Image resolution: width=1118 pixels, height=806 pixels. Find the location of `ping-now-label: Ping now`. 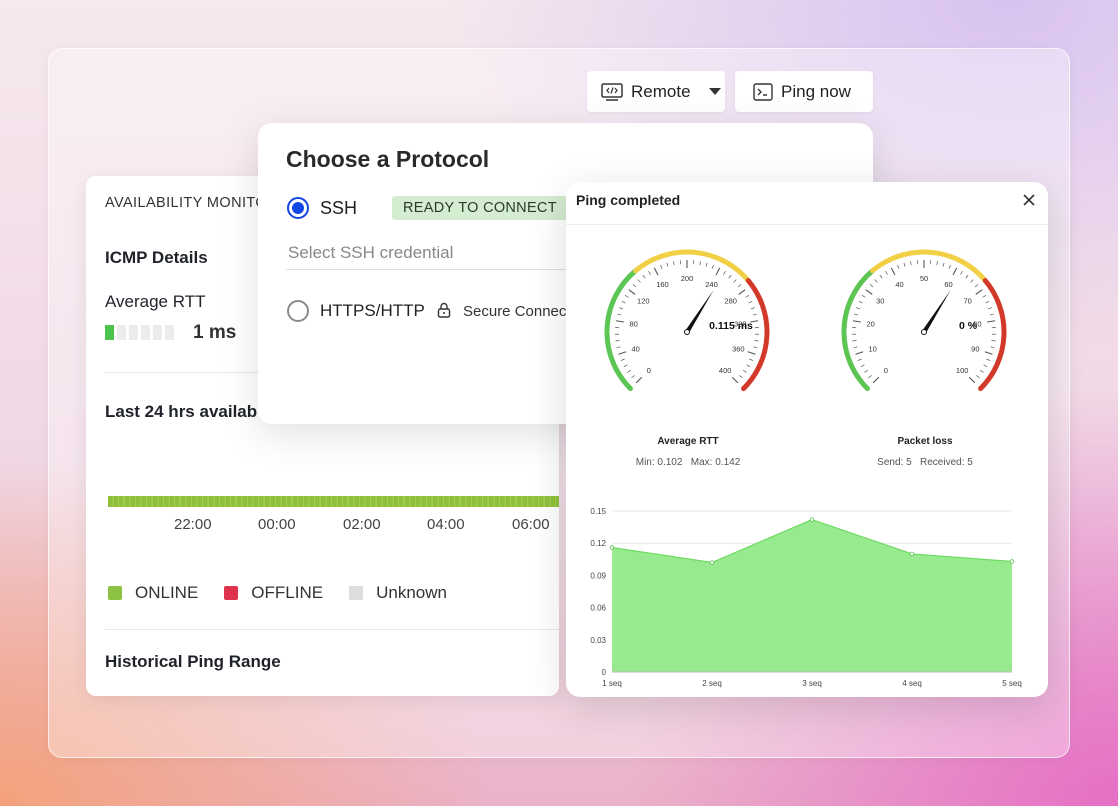

ping-now-label: Ping now is located at coordinates (816, 91).